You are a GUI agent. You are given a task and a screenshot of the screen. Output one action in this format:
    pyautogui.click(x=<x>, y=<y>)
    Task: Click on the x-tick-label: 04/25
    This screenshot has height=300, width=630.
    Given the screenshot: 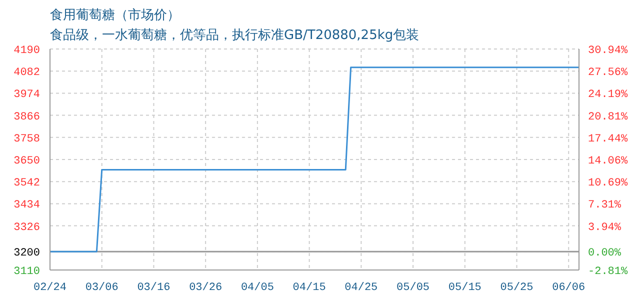 What is the action you would take?
    pyautogui.click(x=361, y=288)
    